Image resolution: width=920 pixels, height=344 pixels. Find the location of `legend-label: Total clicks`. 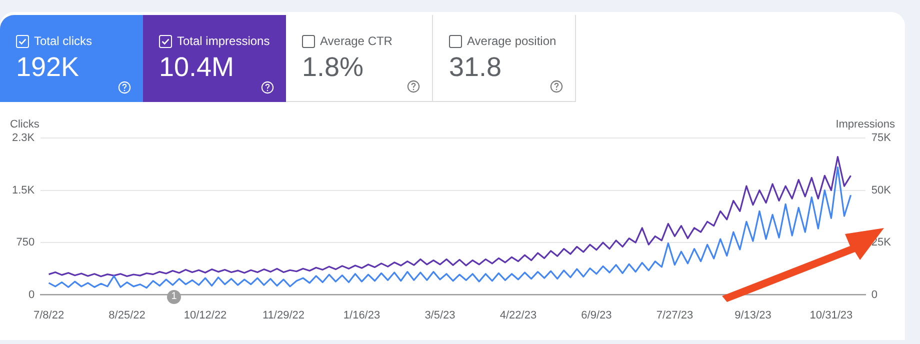

legend-label: Total clicks is located at coordinates (63, 41).